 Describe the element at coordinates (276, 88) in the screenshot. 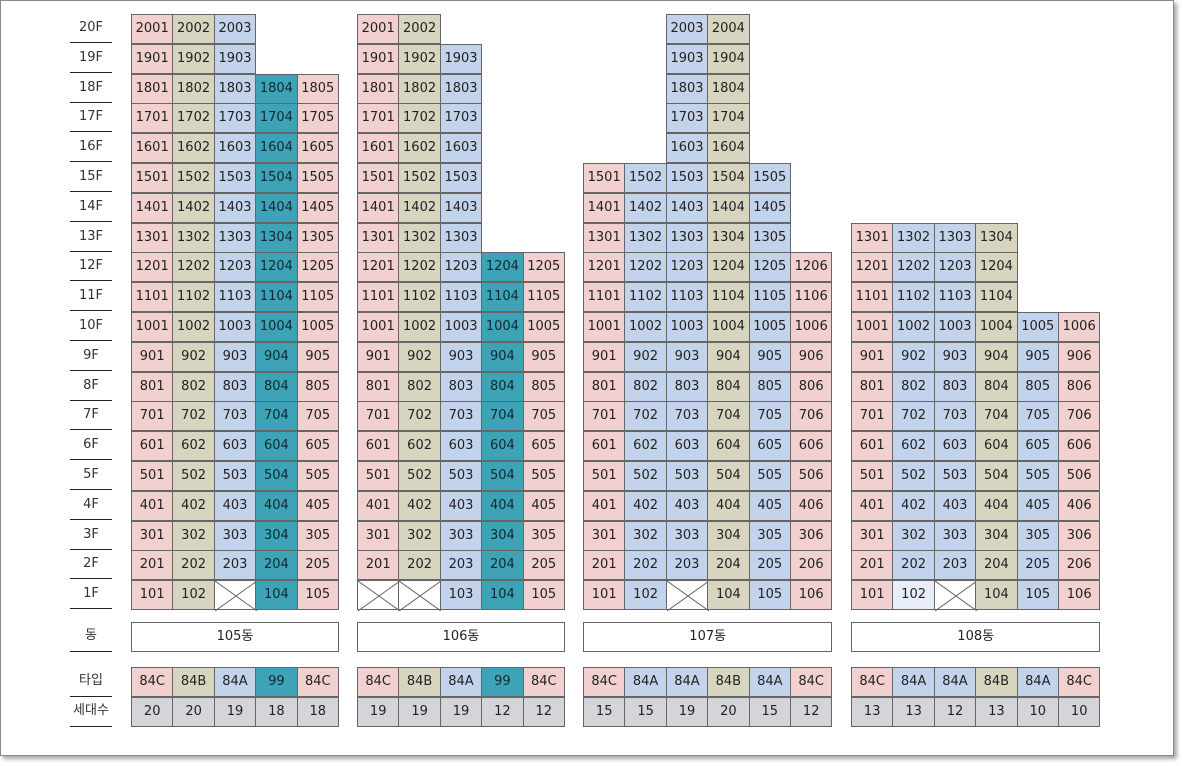

I see `unit-cell: 1804` at that location.